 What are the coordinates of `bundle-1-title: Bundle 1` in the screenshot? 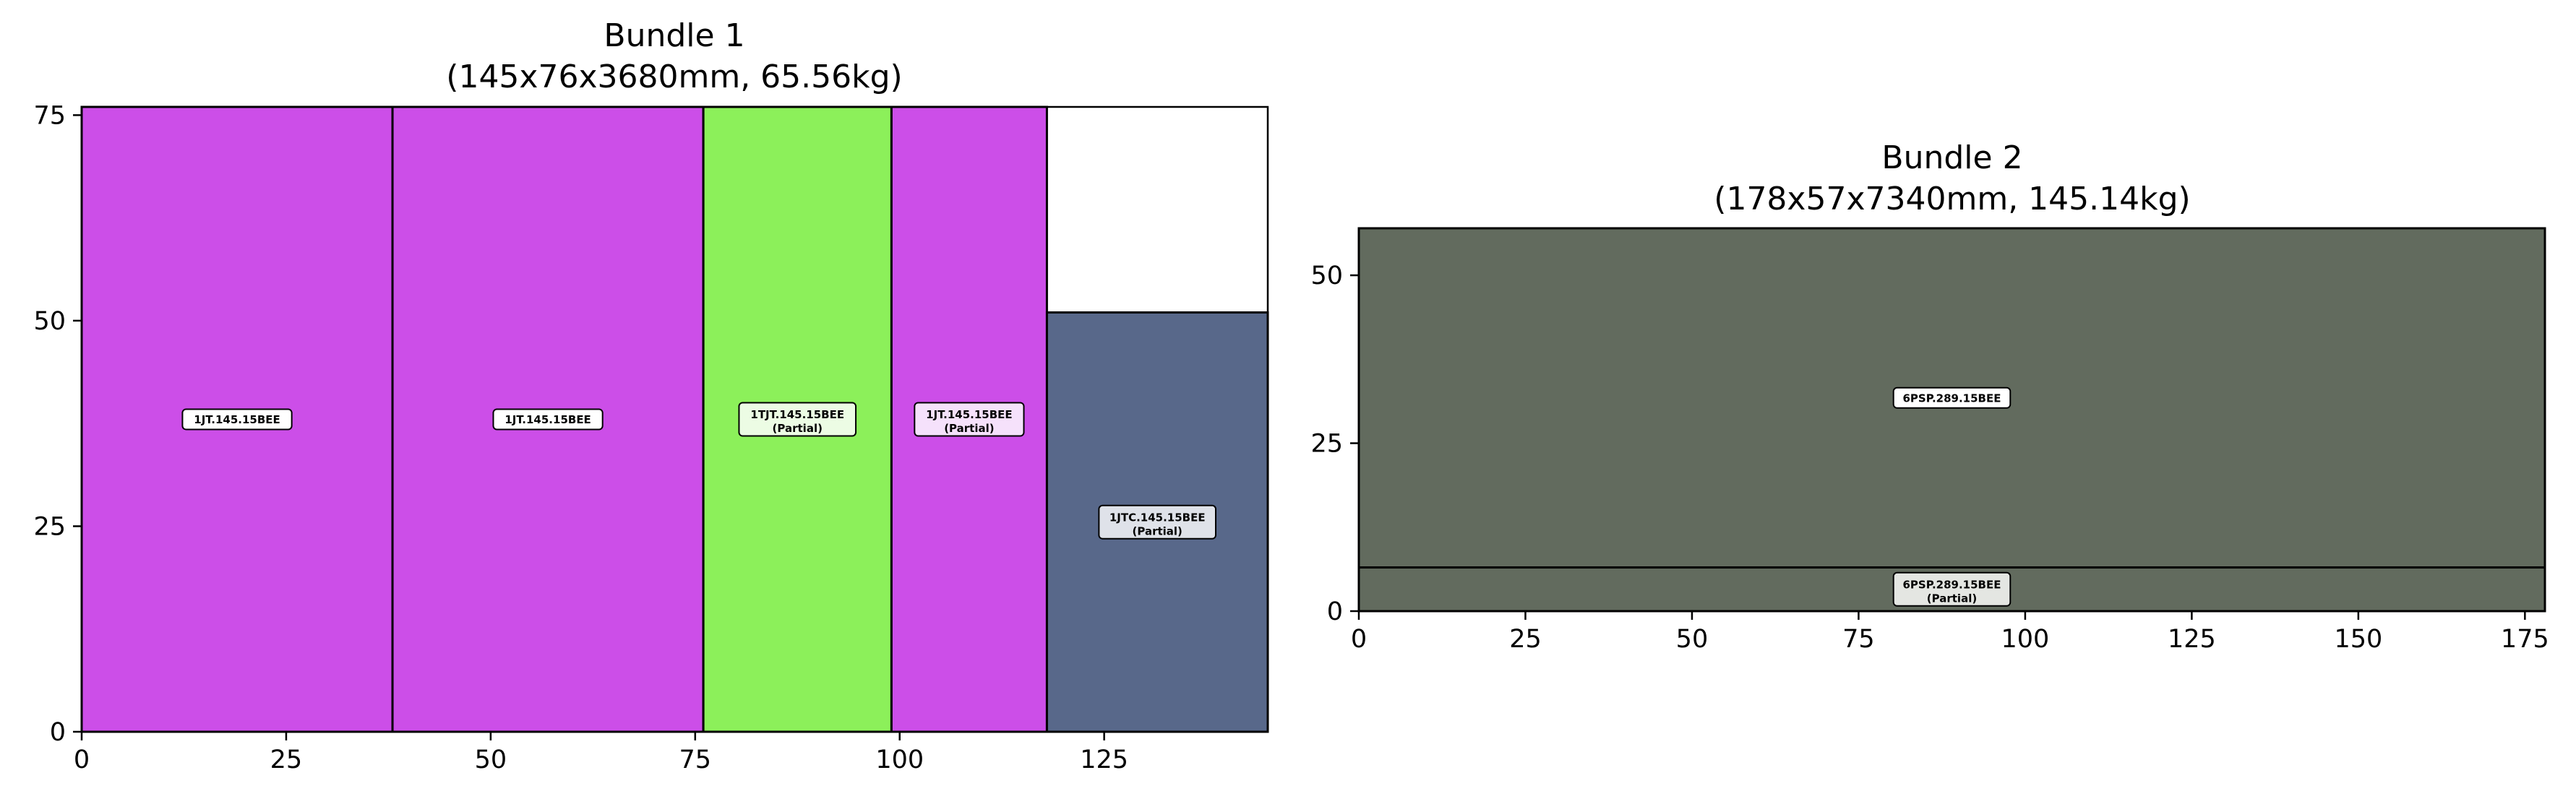 It's located at (674, 35).